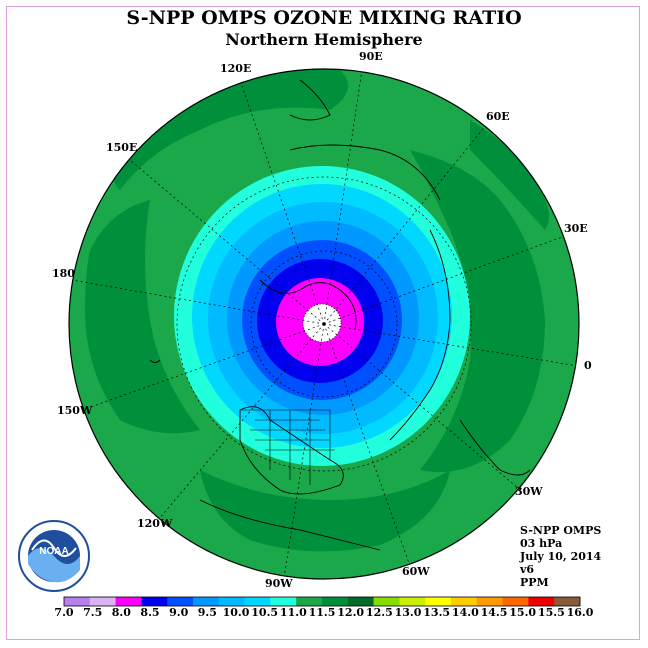 This screenshot has width=648, height=648. I want to click on lon-label-0: 0, so click(588, 365).